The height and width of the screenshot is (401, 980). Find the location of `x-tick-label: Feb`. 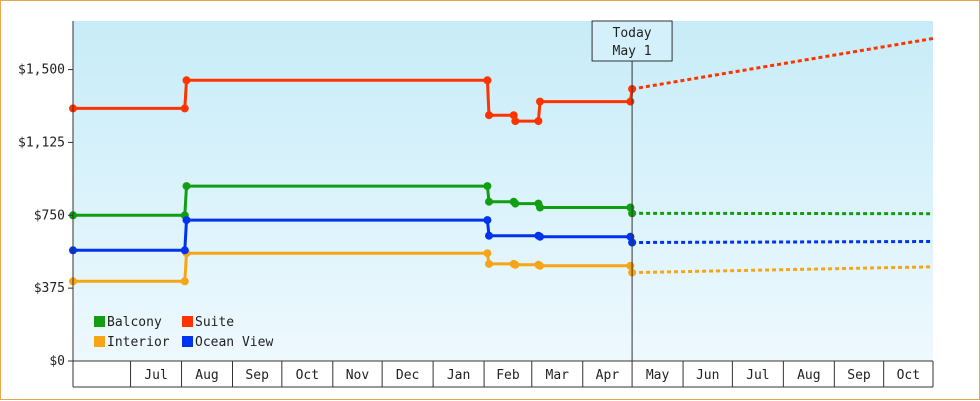

x-tick-label: Feb is located at coordinates (508, 375).